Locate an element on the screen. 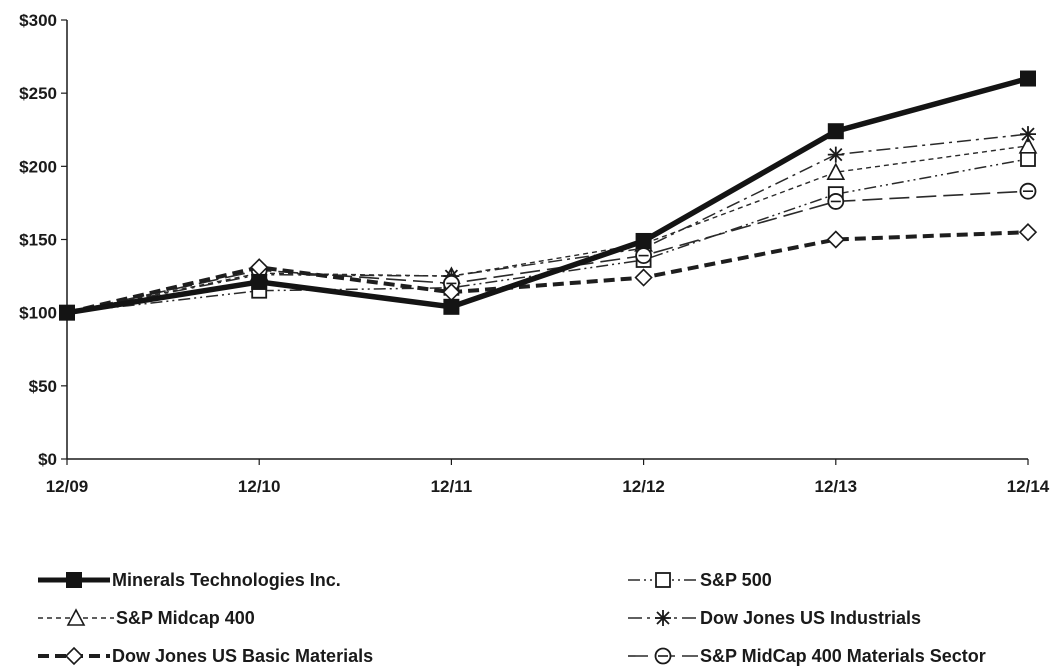 The height and width of the screenshot is (671, 1056). legend-swatch-dow-jones-basic-materials is located at coordinates (74, 656).